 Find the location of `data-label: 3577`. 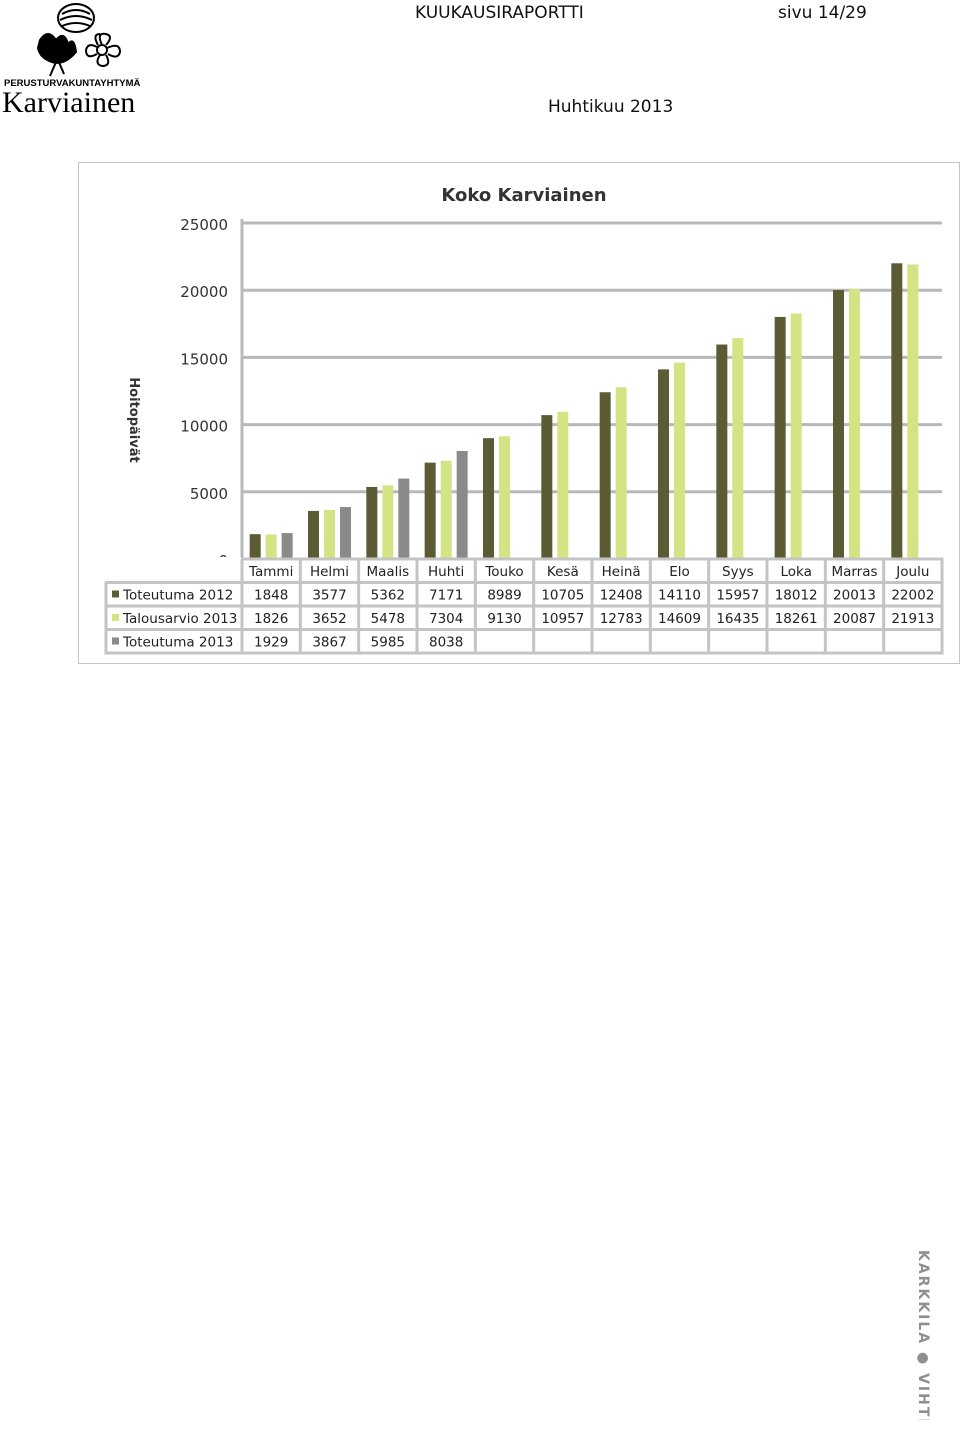

data-label: 3577 is located at coordinates (329, 596).